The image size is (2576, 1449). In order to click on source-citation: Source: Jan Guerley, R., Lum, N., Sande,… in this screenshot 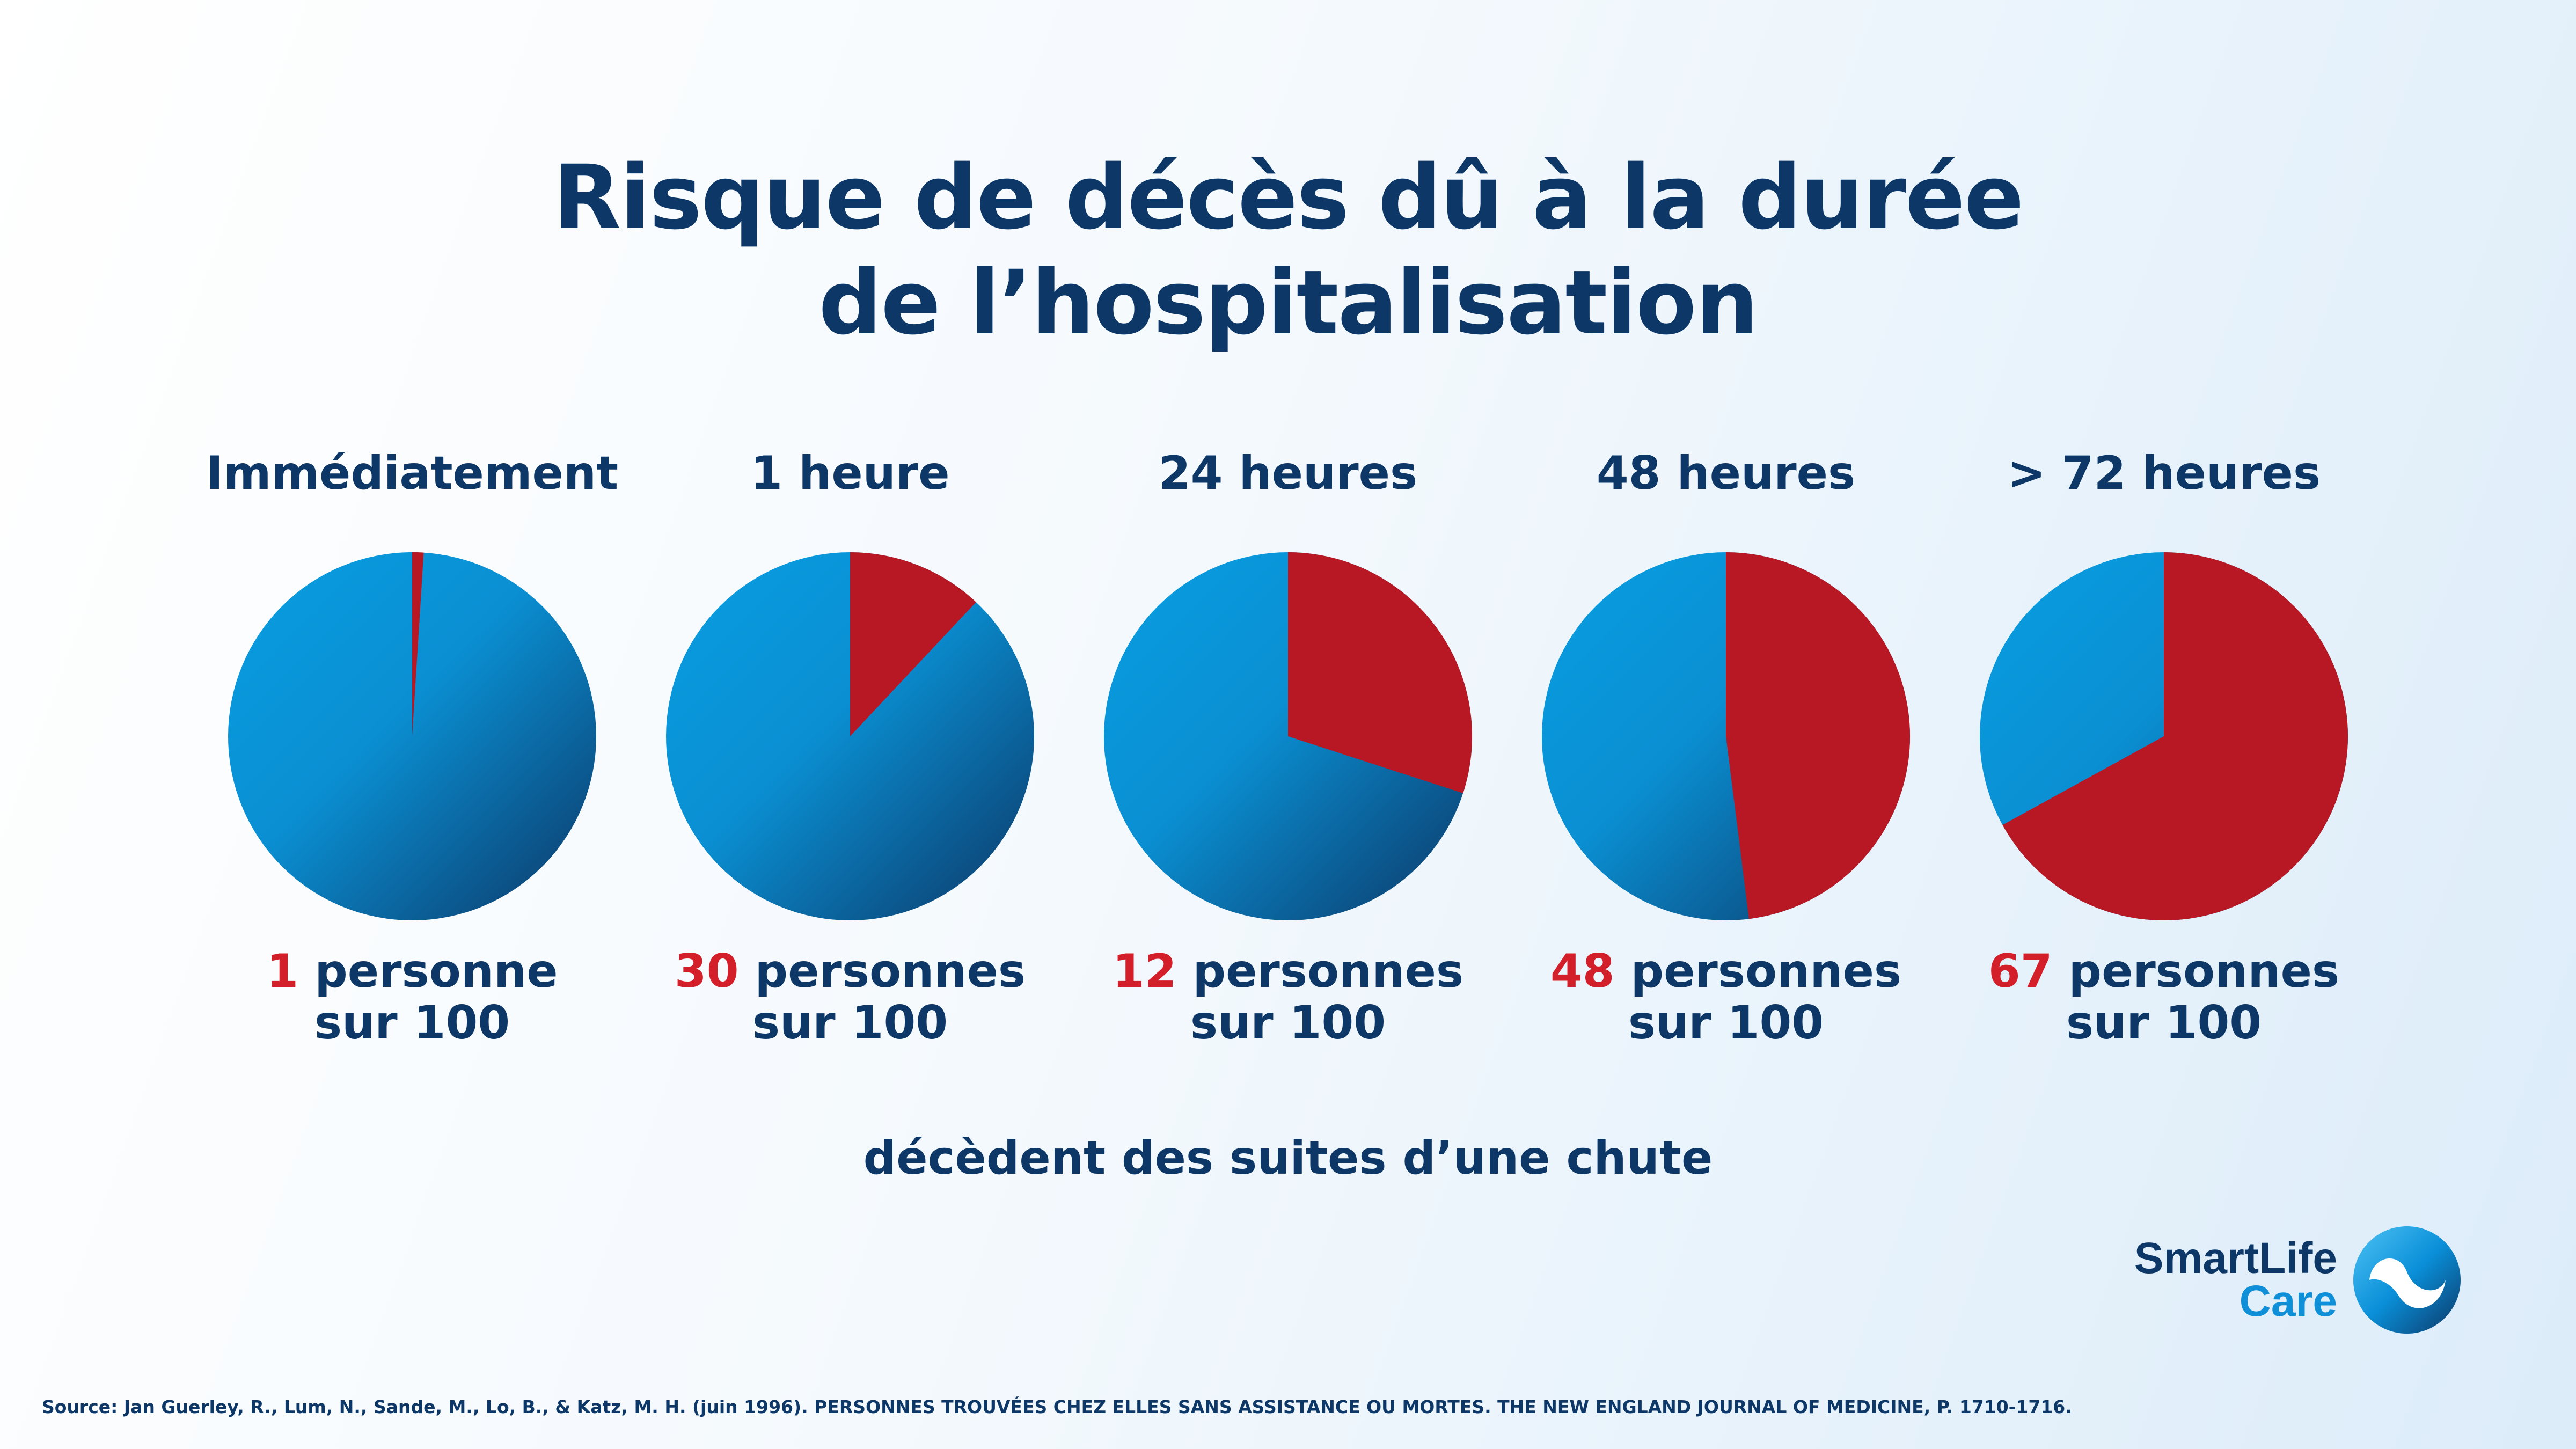, I will do `click(1057, 1406)`.